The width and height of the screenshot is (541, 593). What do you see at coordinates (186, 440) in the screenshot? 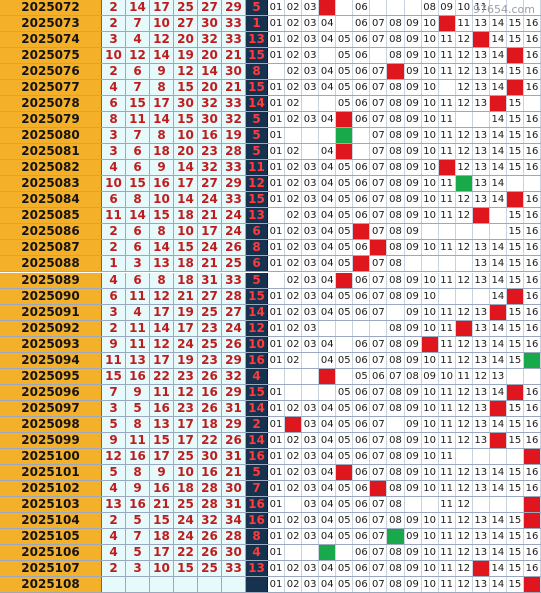
I see `red-ball-number: 17` at bounding box center [186, 440].